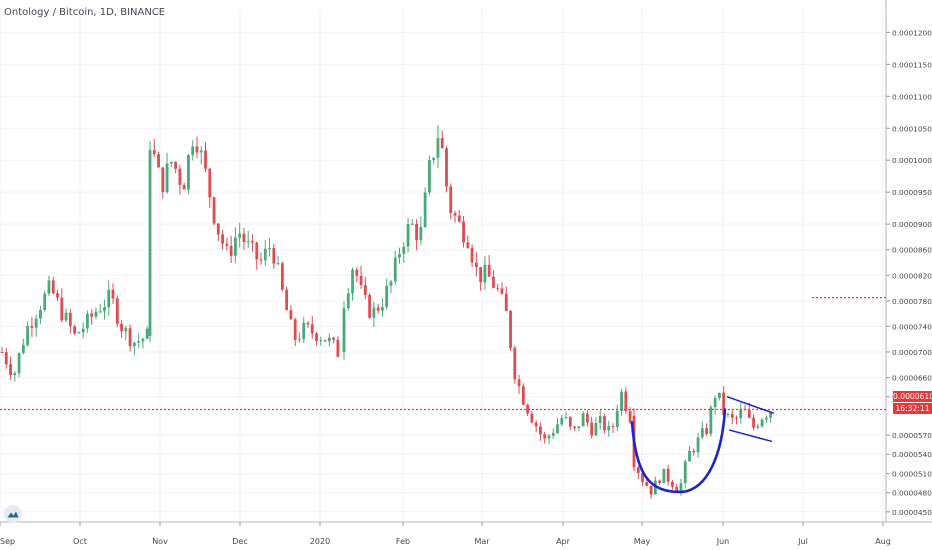 The image size is (932, 550). What do you see at coordinates (802, 541) in the screenshot?
I see `x-tick-label: Jul` at bounding box center [802, 541].